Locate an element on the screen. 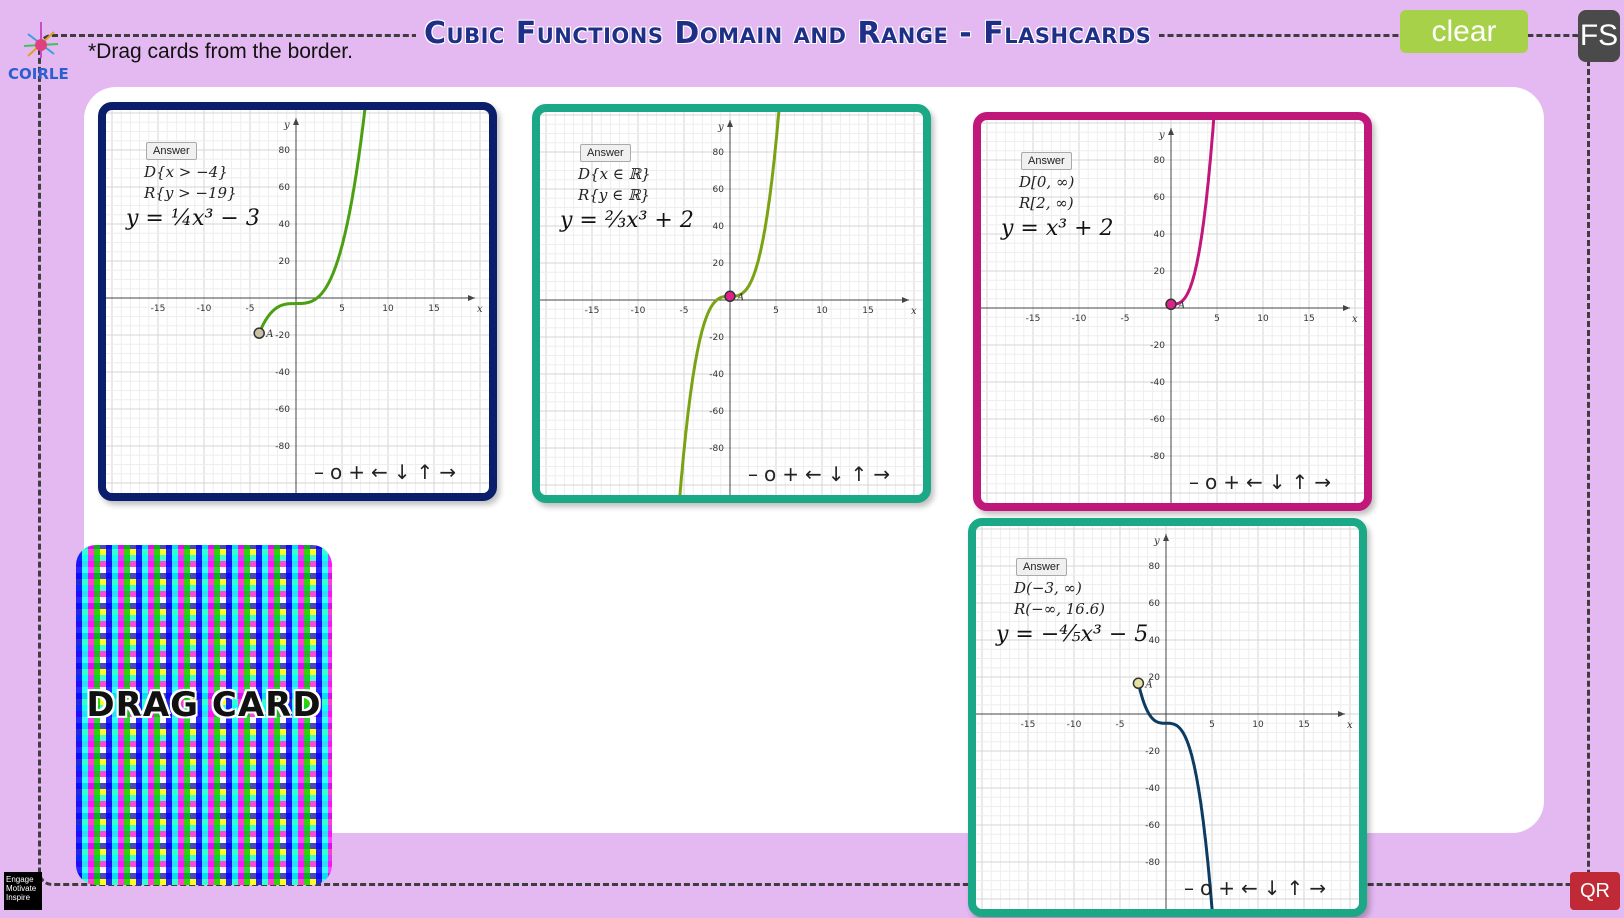 The width and height of the screenshot is (1624, 918). y-axis-label: y is located at coordinates (1156, 541).